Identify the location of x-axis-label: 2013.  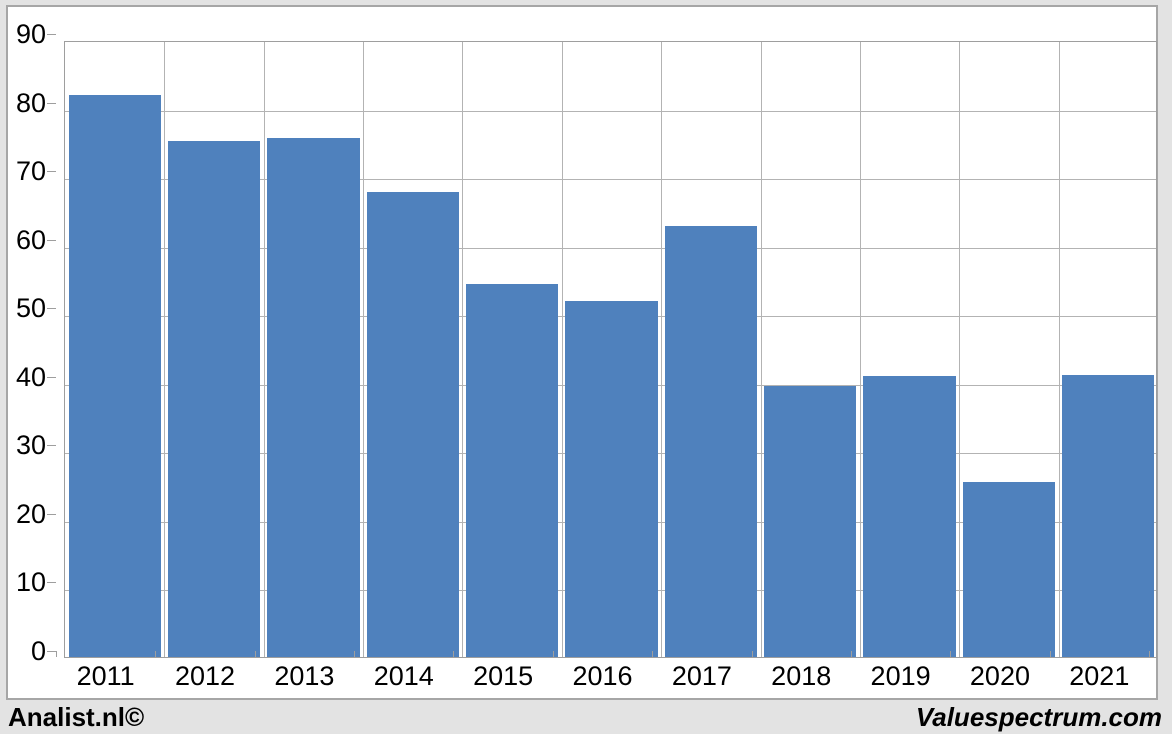
(304, 676).